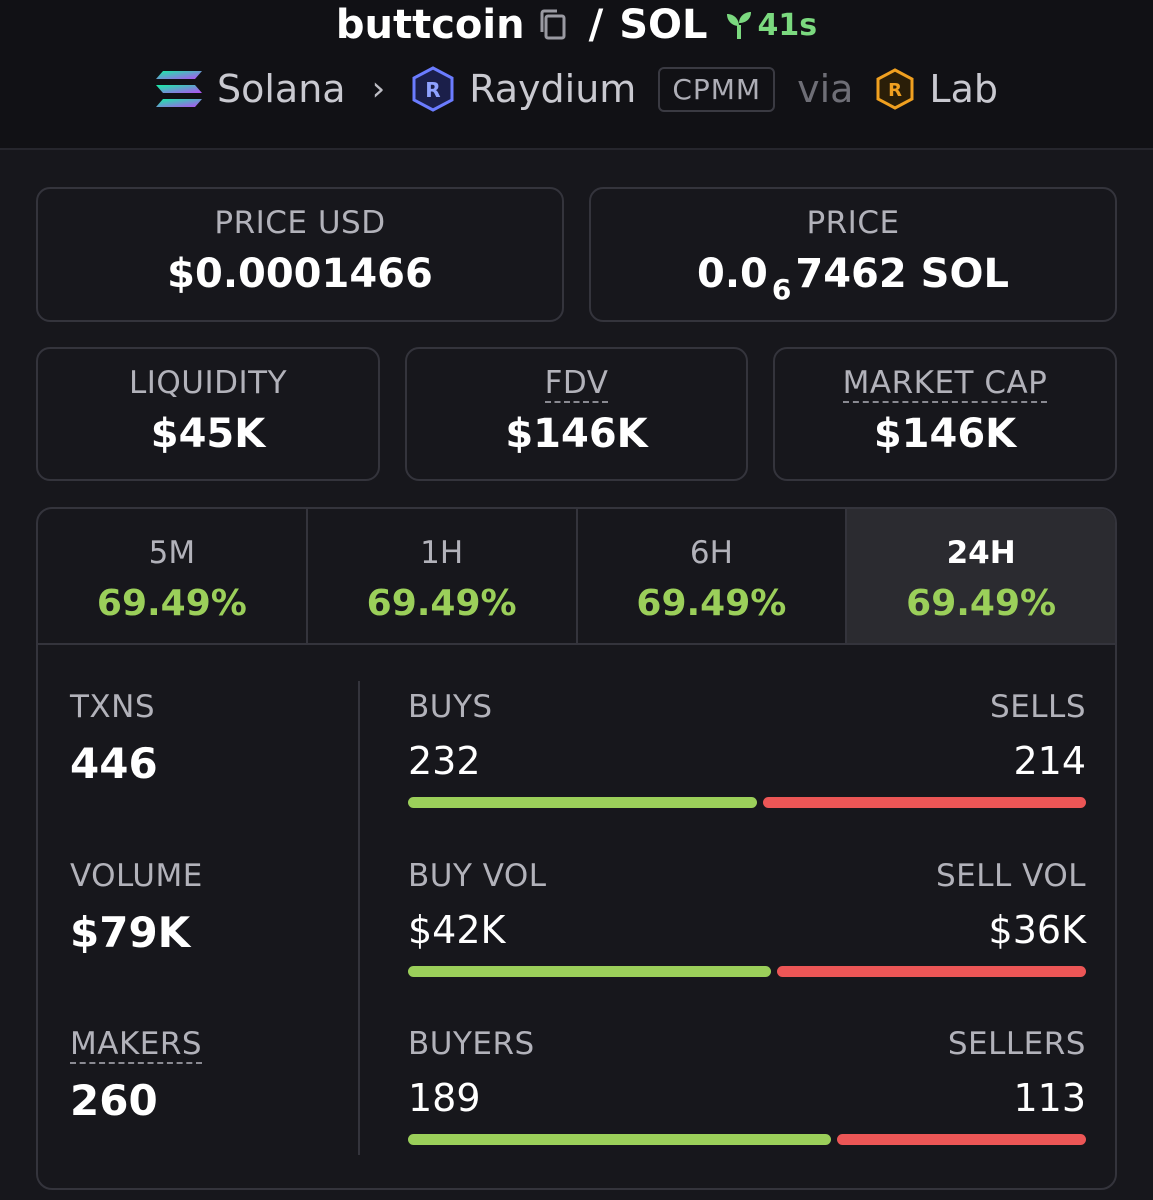 This screenshot has width=1153, height=1200. Describe the element at coordinates (136, 1045) in the screenshot. I see `makers-label: MAKERS` at that location.